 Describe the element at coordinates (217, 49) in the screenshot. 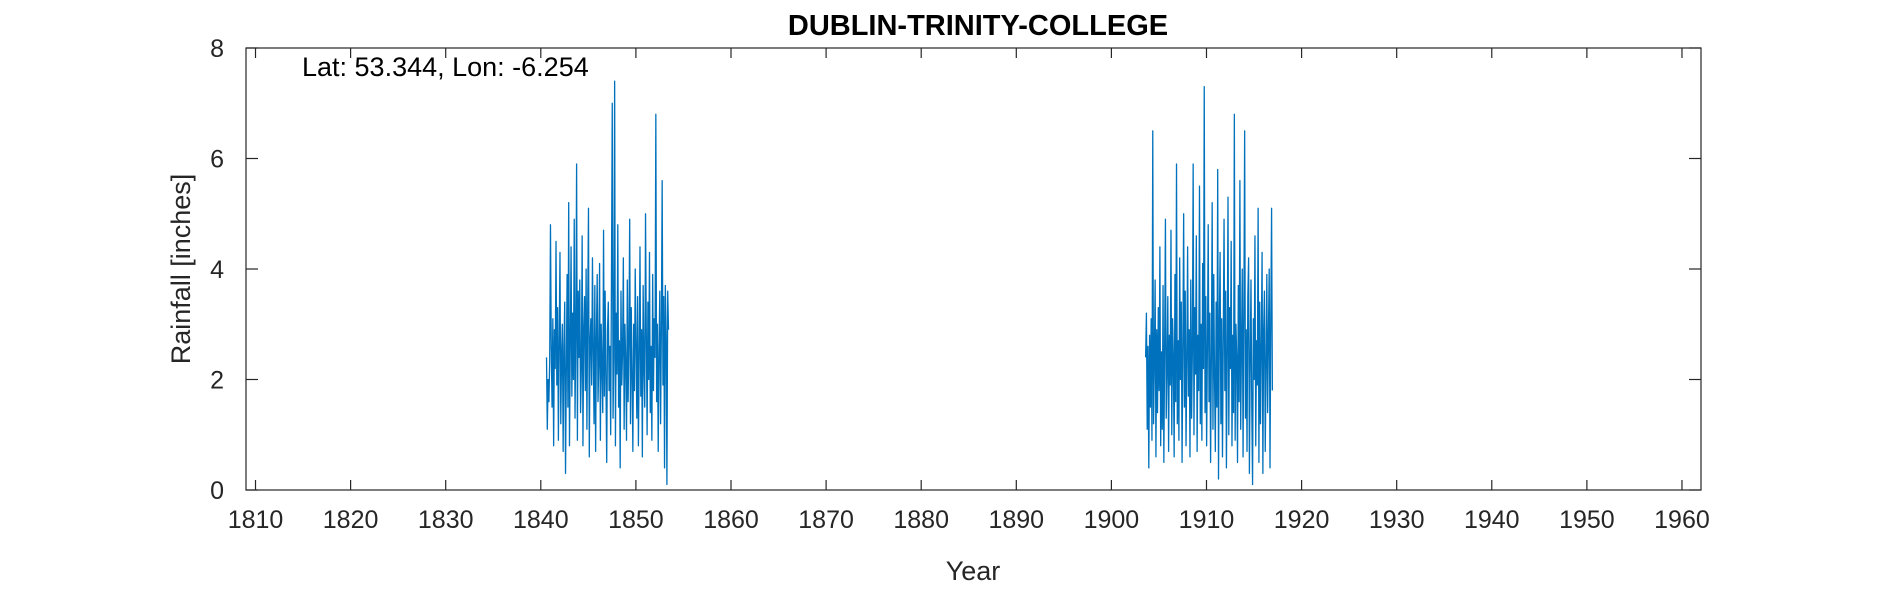

I see `y-tick-label: 8` at that location.